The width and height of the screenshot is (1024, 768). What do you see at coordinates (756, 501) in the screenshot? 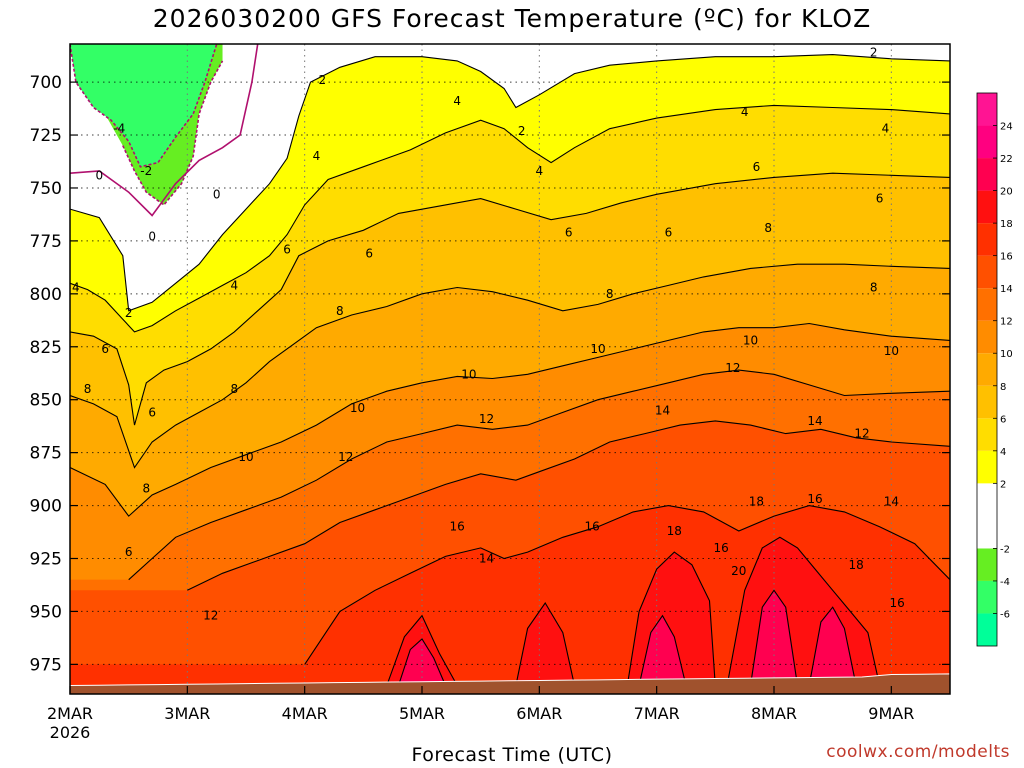
I see `contour-label-43: 18` at bounding box center [756, 501].